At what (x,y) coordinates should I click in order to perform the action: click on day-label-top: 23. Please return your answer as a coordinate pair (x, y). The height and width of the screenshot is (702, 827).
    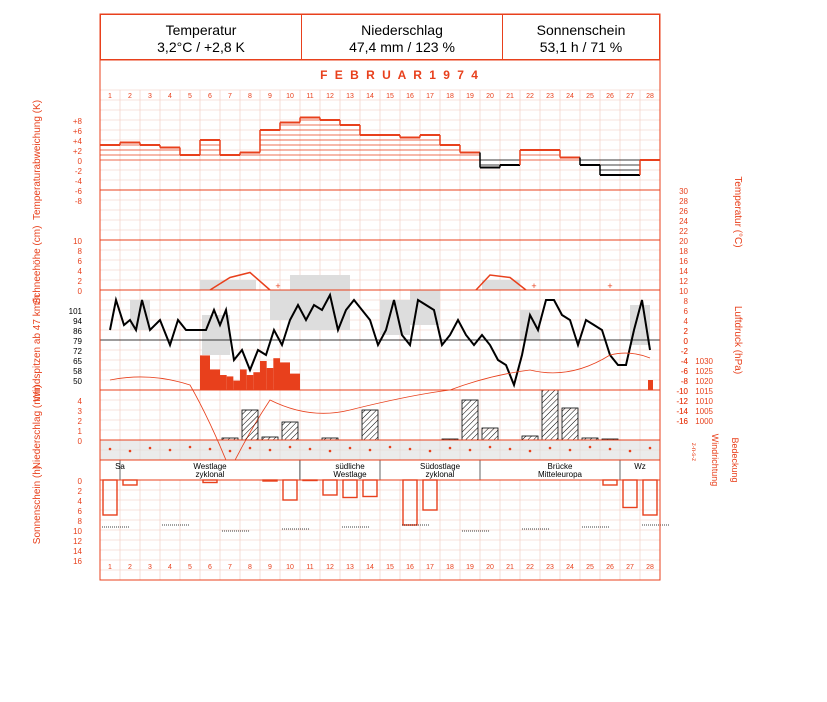
    Looking at the image, I should click on (550, 96).